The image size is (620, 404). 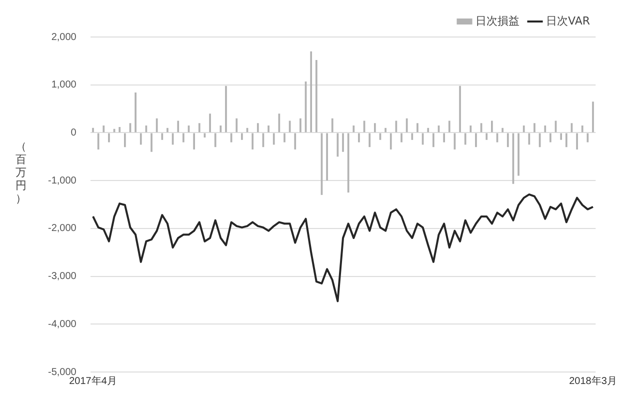 What do you see at coordinates (73, 132) in the screenshot?
I see `y-tick-label: 0` at bounding box center [73, 132].